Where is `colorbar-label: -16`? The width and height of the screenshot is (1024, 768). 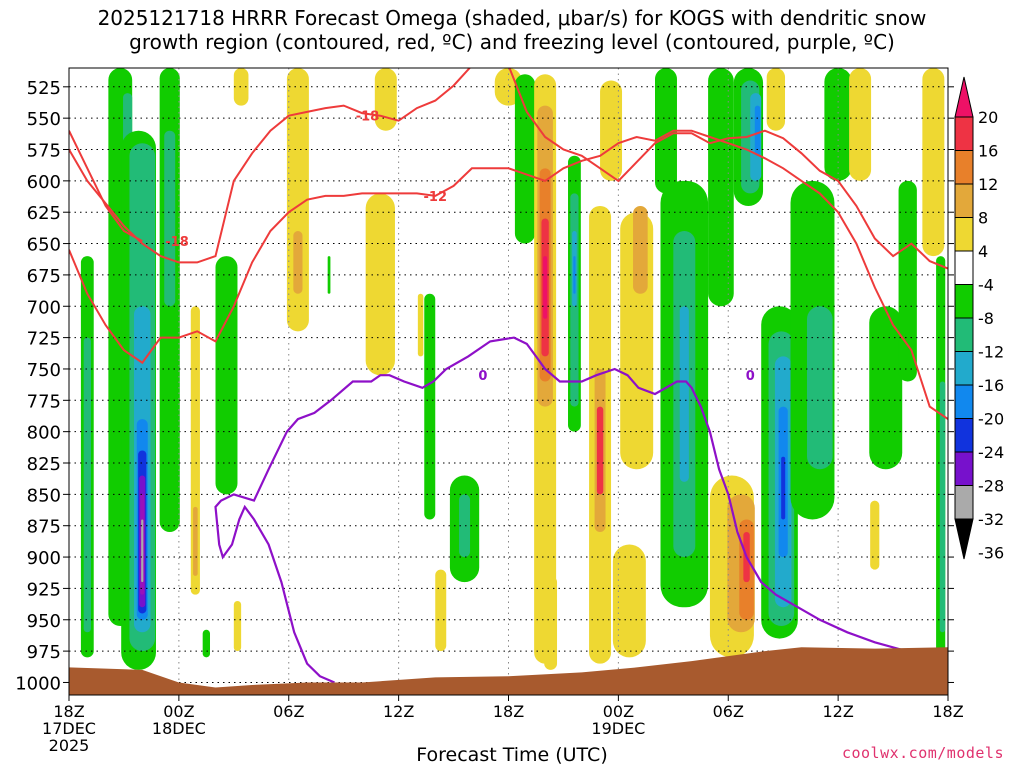
colorbar-label: -16 is located at coordinates (991, 385).